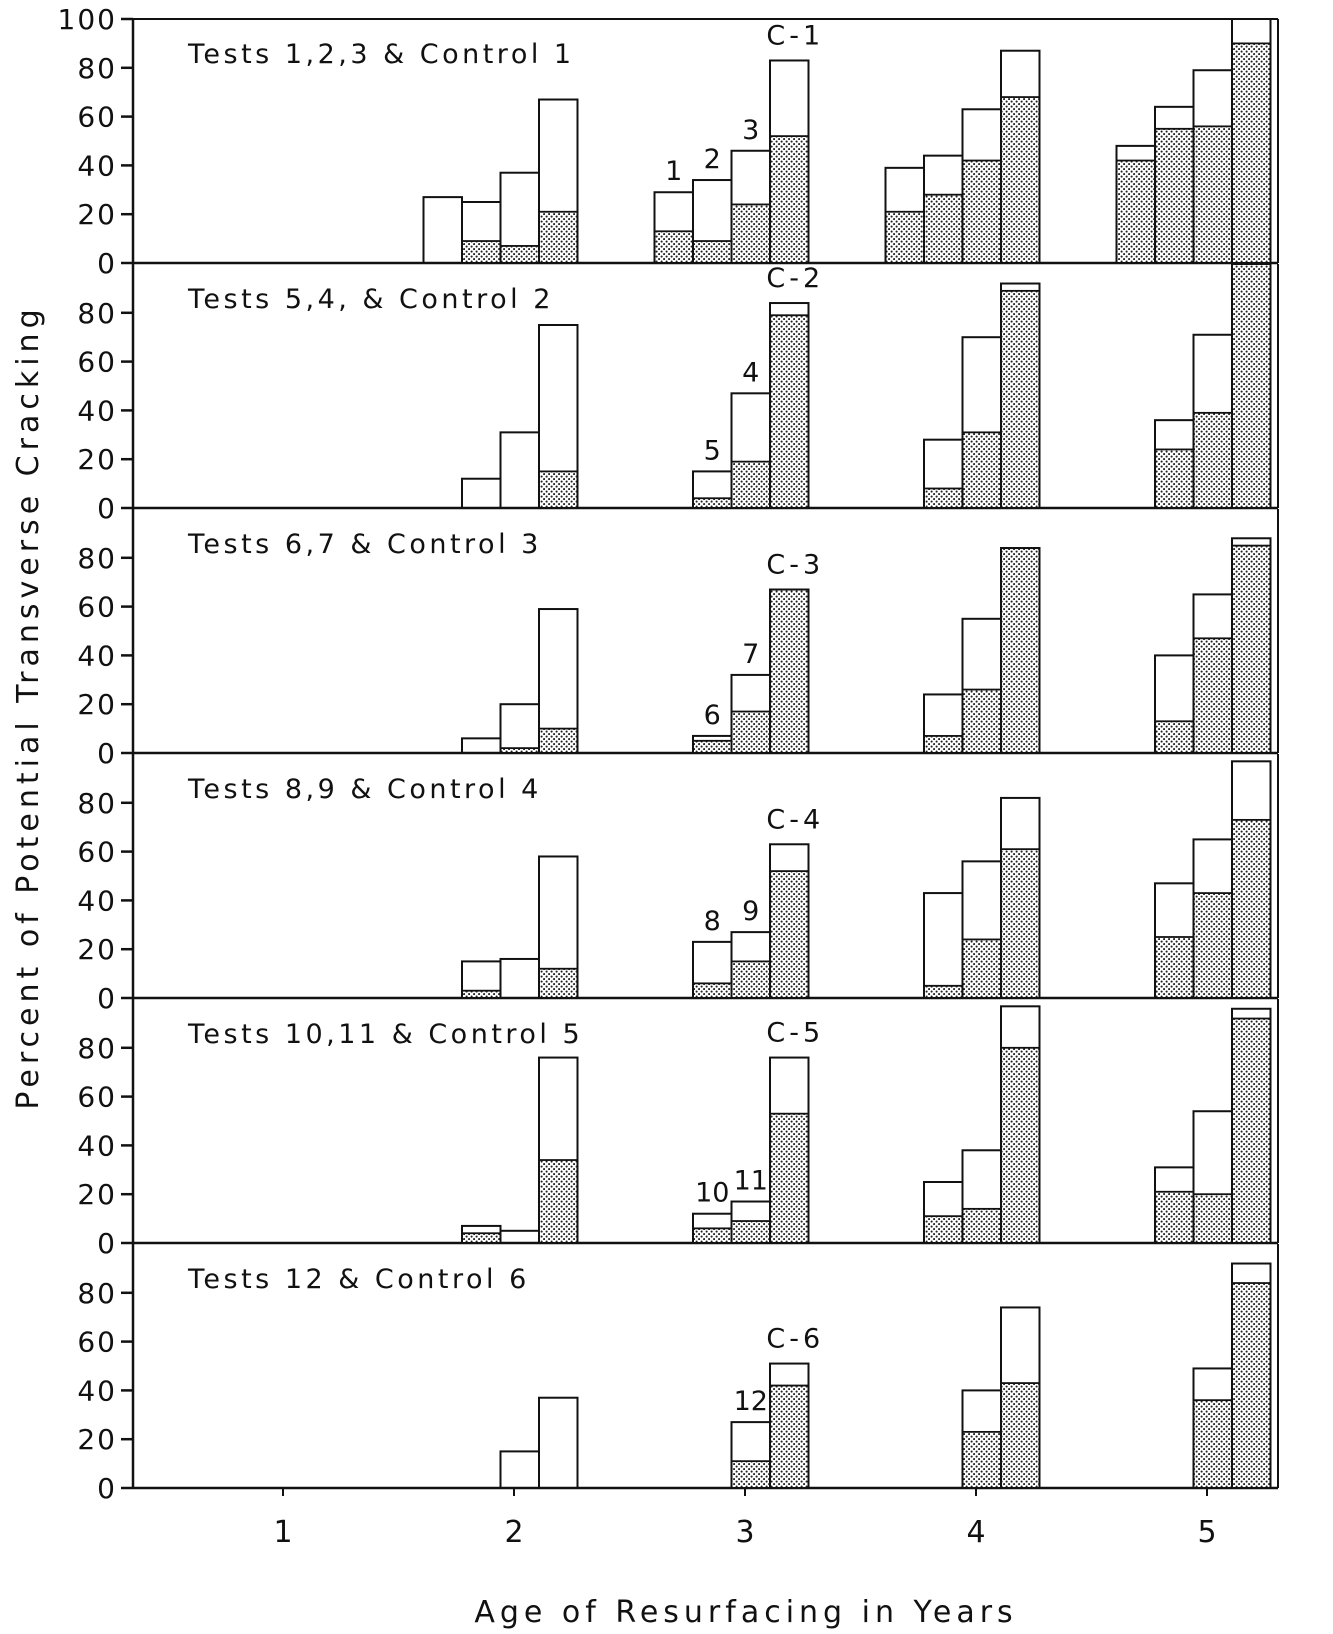  I want to click on series-label: C-3, so click(795, 565).